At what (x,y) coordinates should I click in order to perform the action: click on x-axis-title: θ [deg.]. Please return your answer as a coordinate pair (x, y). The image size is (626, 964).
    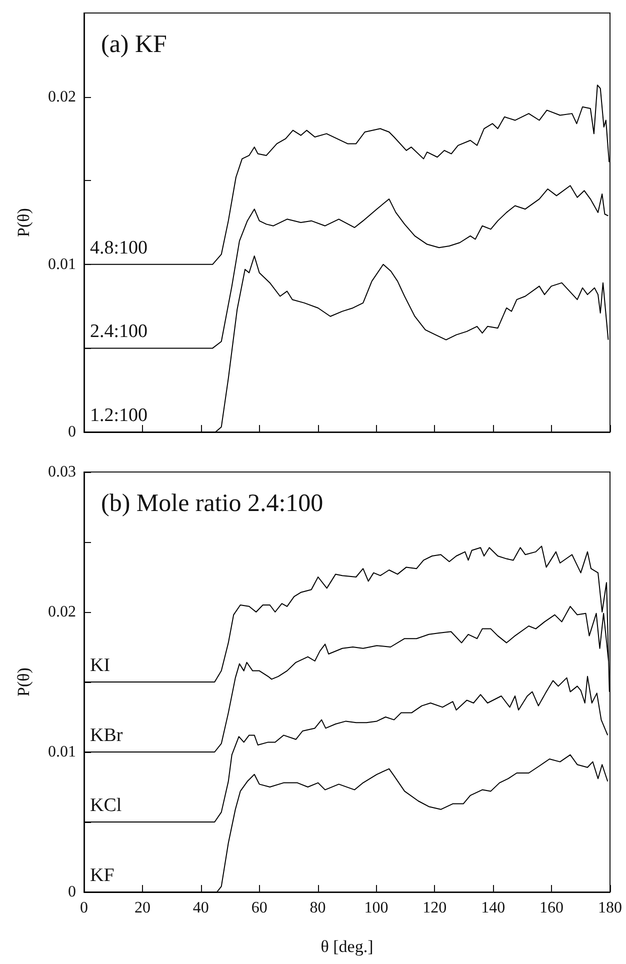
    Looking at the image, I should click on (347, 946).